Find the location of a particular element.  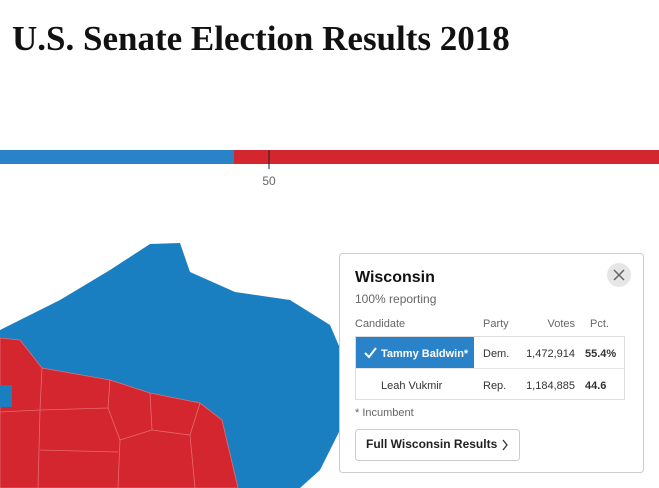

rep-bar is located at coordinates (446, 157).